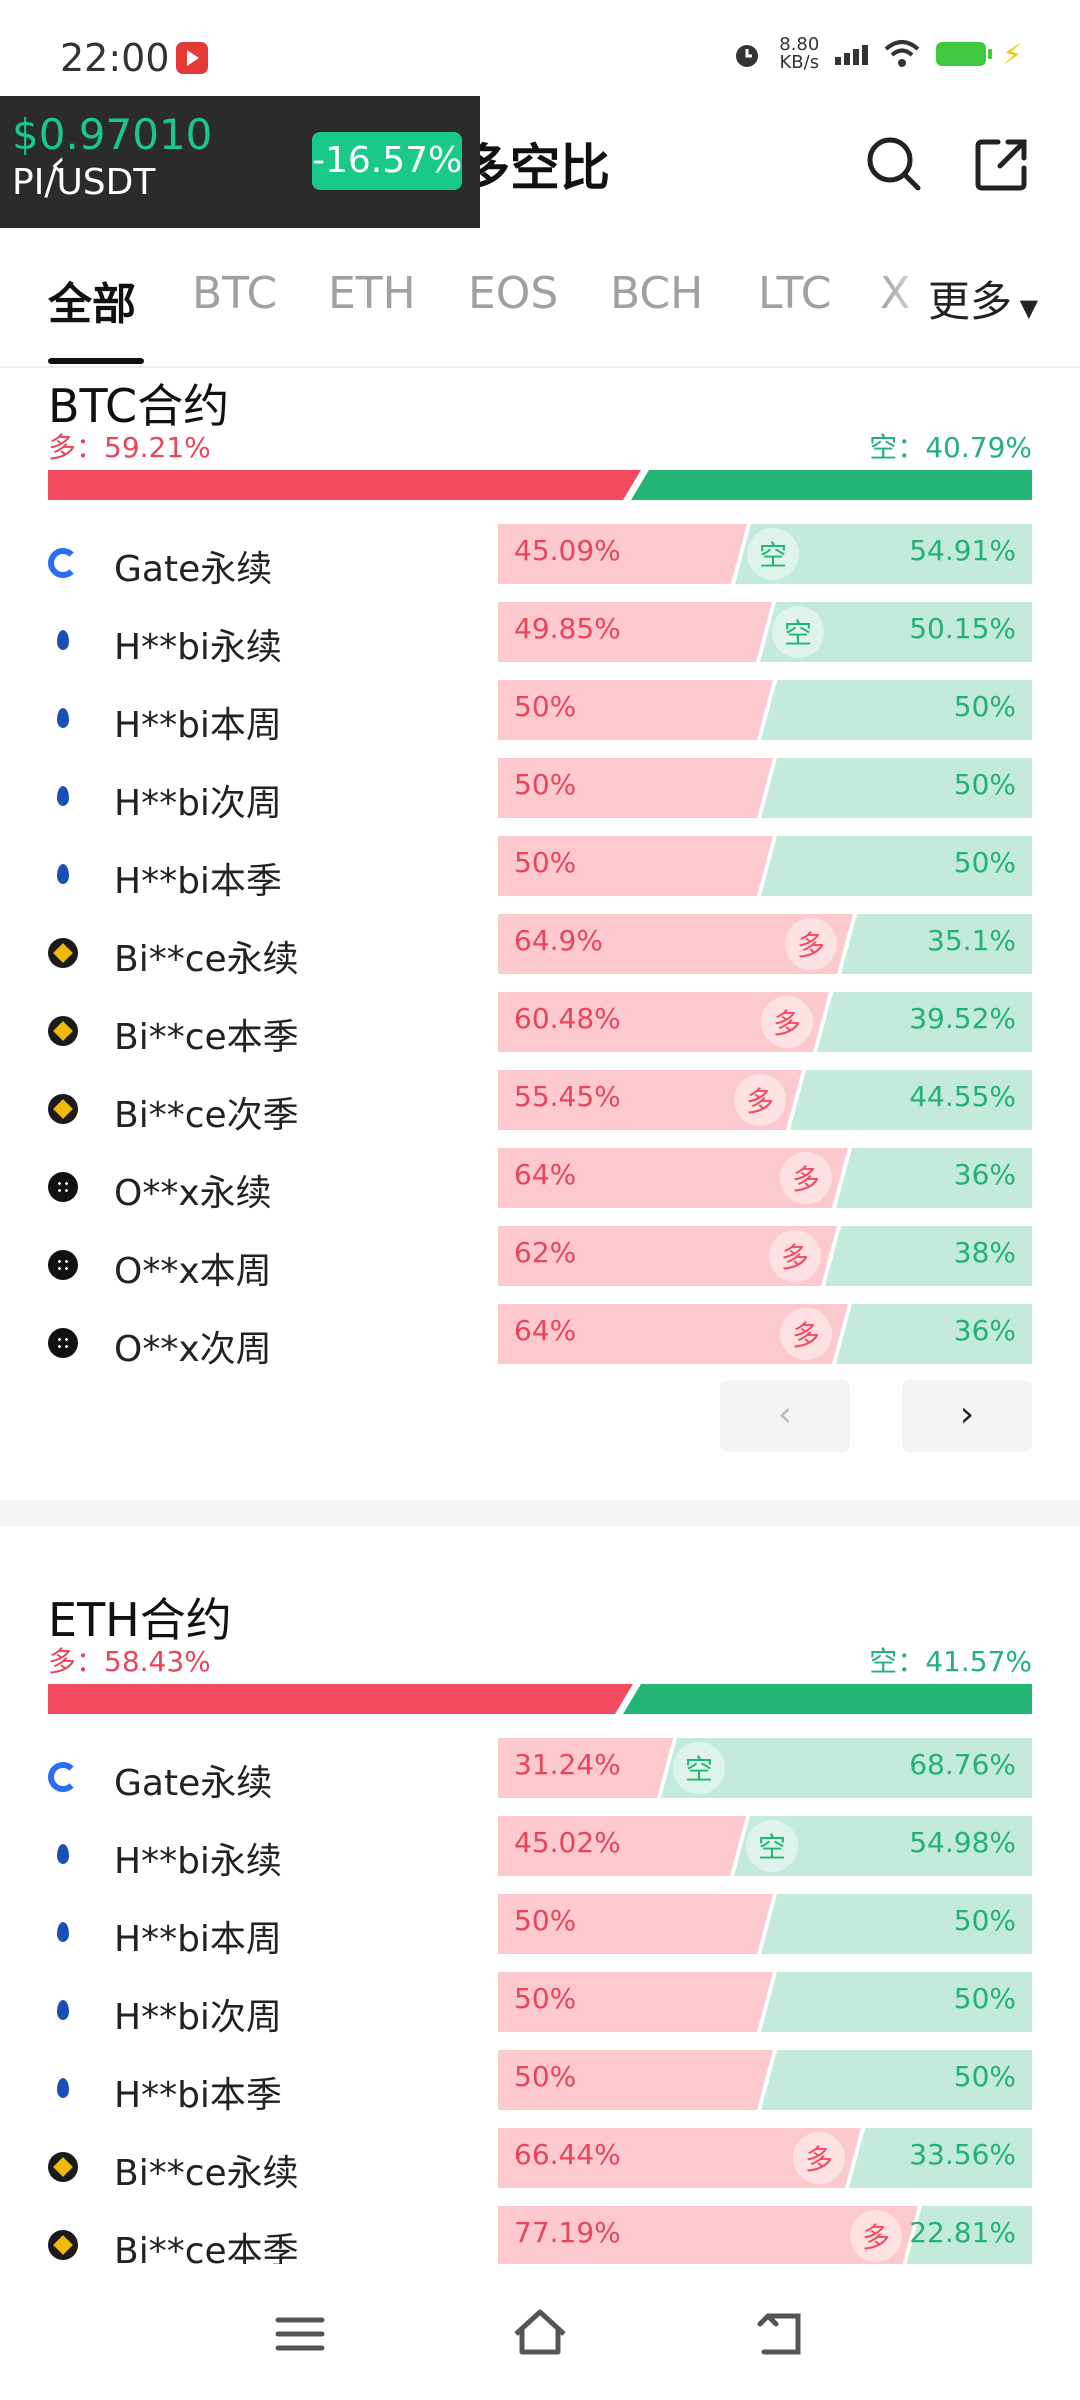 Image resolution: width=1080 pixels, height=2400 pixels. I want to click on tab-all: 全部, so click(92, 304).